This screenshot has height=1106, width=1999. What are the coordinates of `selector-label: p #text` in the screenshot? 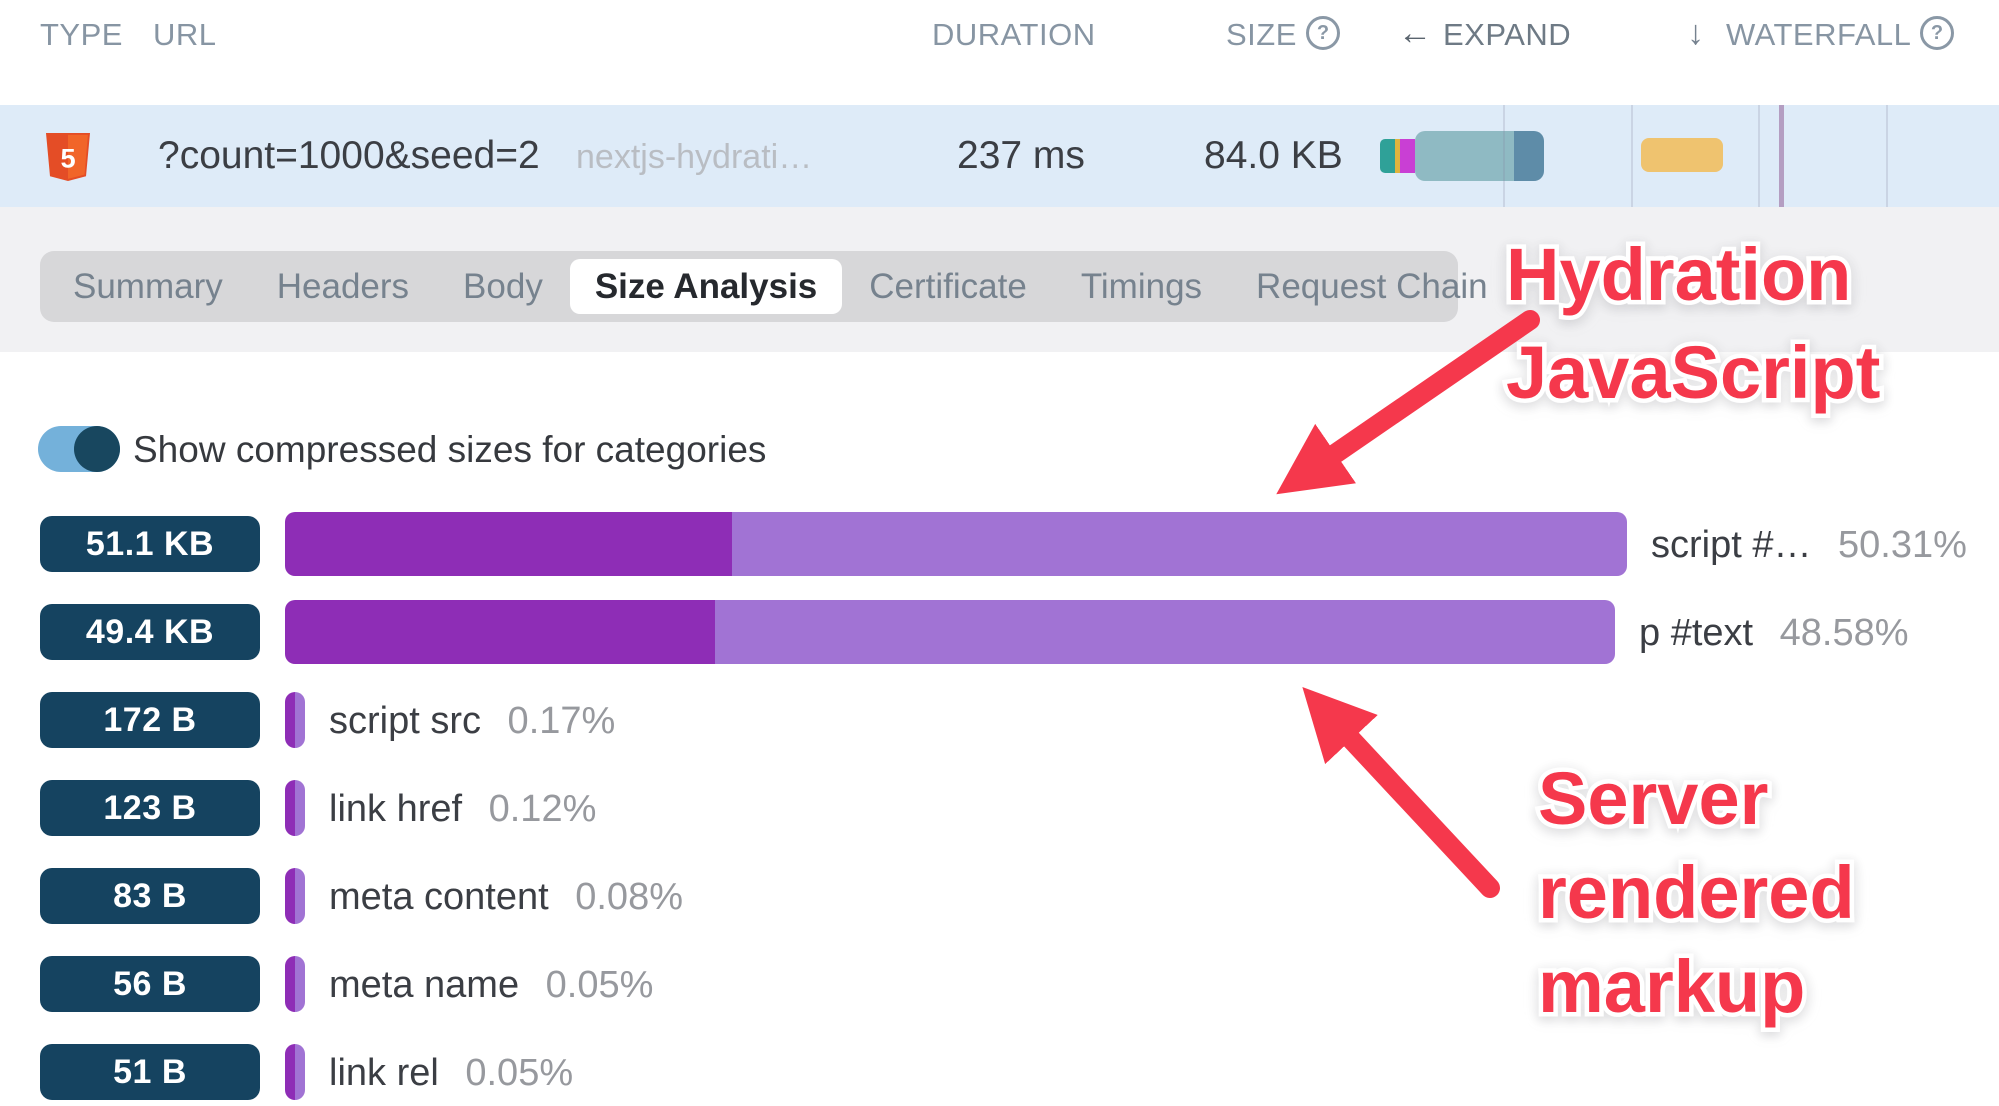 It's located at (1696, 633).